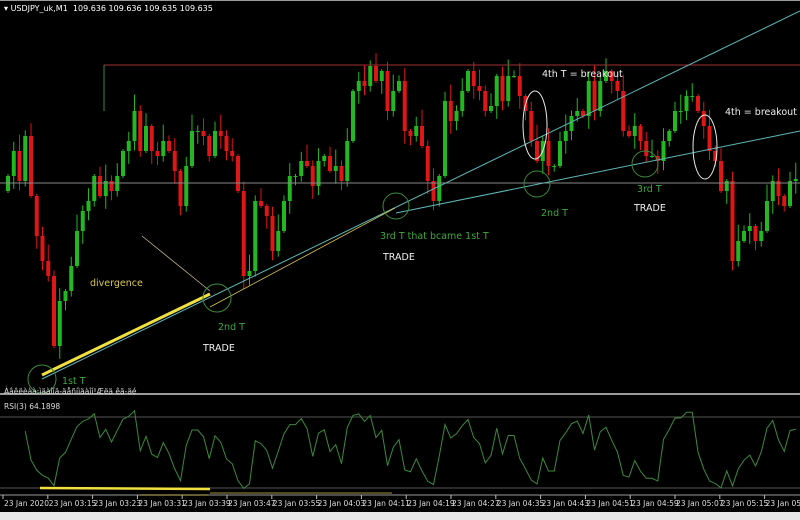  I want to click on annotation-2nd-t-b: 2nd T, so click(554, 213).